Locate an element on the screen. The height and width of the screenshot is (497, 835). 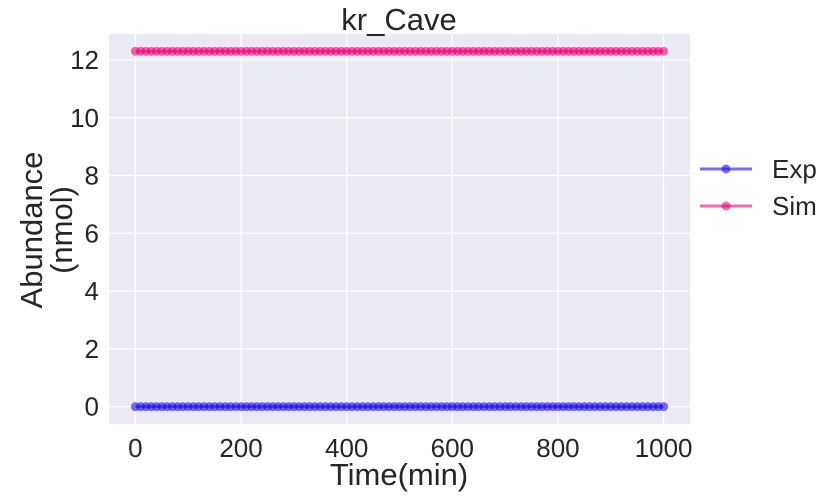
y-tick-label: 8 is located at coordinates (92, 176).